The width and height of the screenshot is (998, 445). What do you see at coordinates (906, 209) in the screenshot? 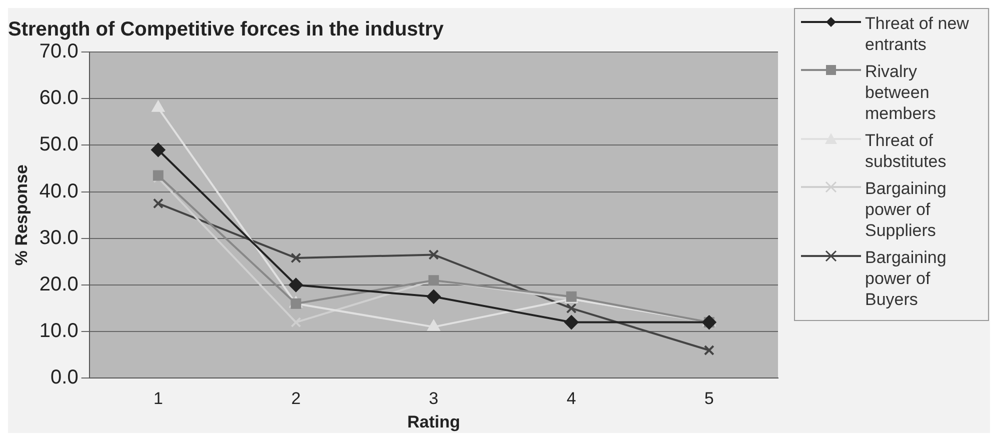
I see `legend-label: Bargaining power of Suppliers` at bounding box center [906, 209].